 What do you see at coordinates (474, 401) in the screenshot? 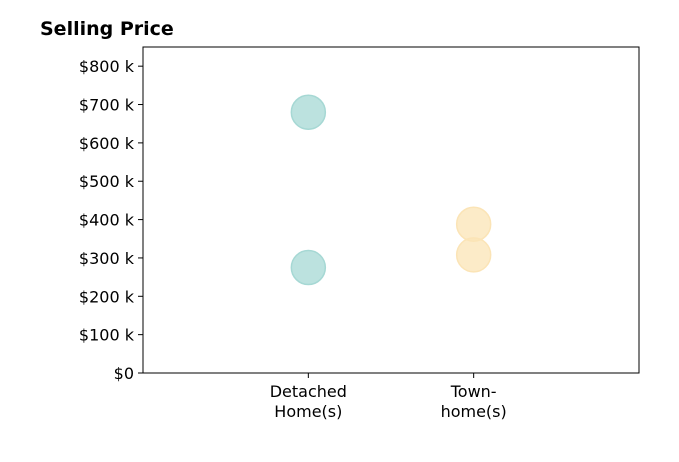
I see `x-tick-label: Town-home(s)` at bounding box center [474, 401].